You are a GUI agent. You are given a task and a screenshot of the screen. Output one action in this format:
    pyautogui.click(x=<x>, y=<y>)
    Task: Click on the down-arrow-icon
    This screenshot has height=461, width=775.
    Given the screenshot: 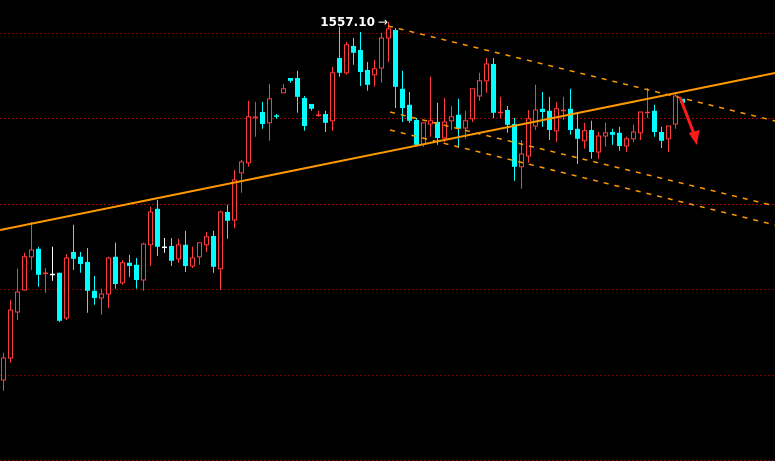 What is the action you would take?
    pyautogui.click(x=694, y=137)
    